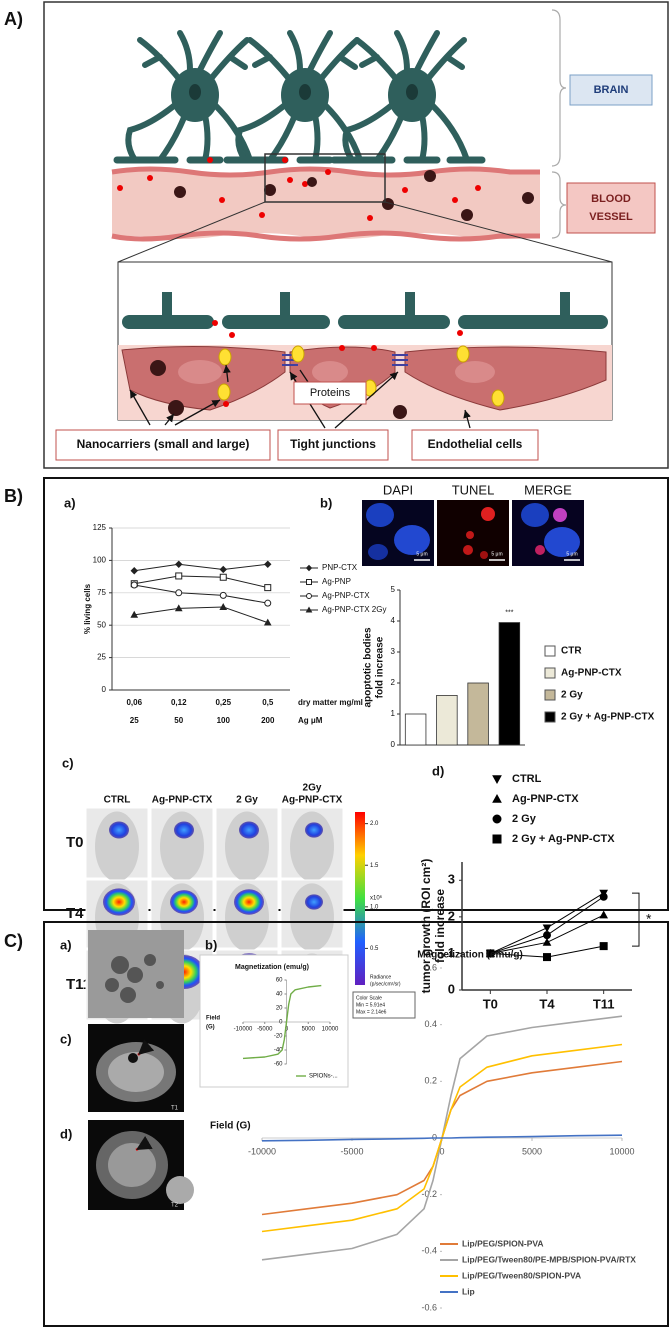 The width and height of the screenshot is (672, 1329). What do you see at coordinates (268, 720) in the screenshot?
I see `x-tick-label: 200` at bounding box center [268, 720].